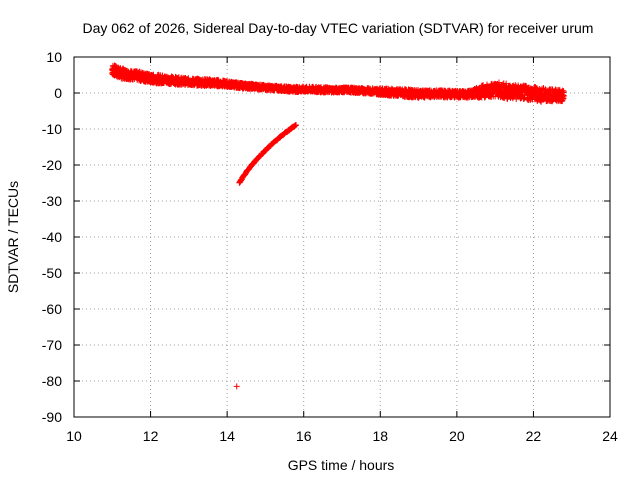  Describe the element at coordinates (236, 386) in the screenshot. I see `data-point` at that location.